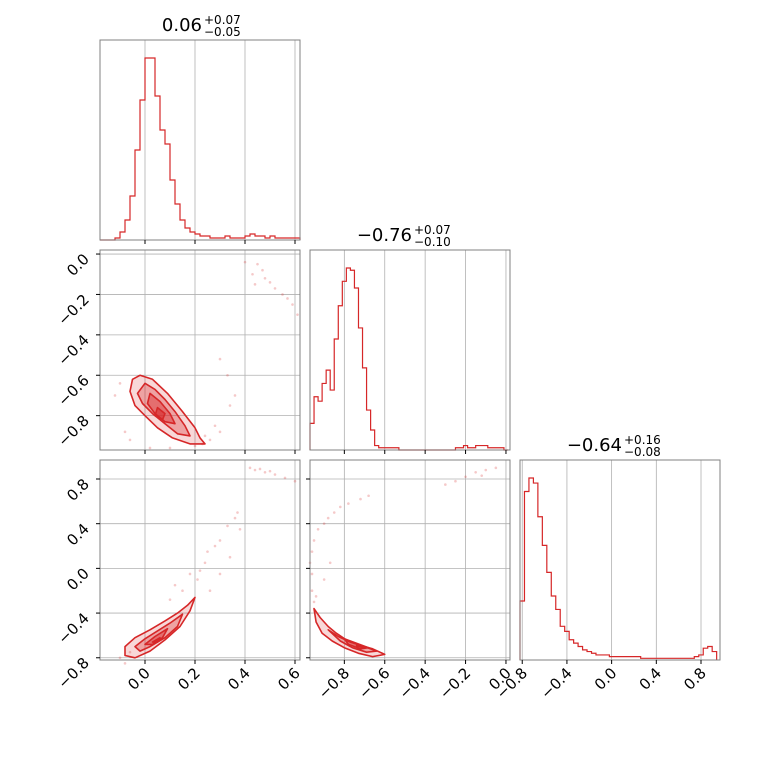 The width and height of the screenshot is (760, 760). What do you see at coordinates (334, 683) in the screenshot?
I see `x-tick-label: −0.8` at bounding box center [334, 683].